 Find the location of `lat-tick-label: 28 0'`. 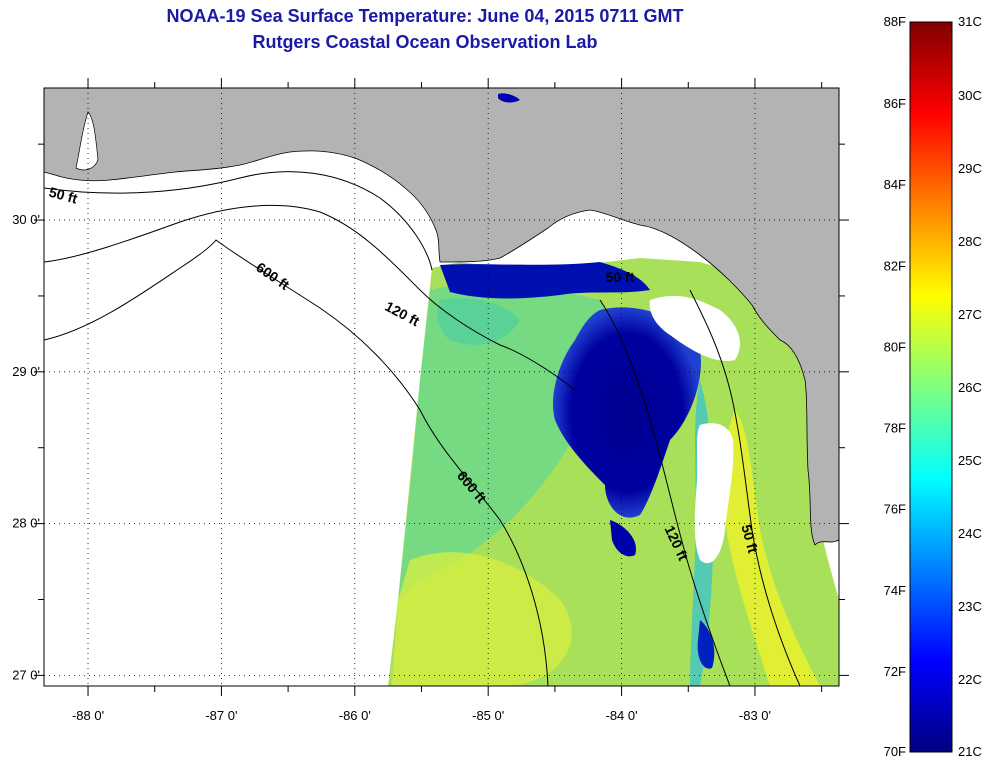

lat-tick-label: 28 0' is located at coordinates (26, 523).